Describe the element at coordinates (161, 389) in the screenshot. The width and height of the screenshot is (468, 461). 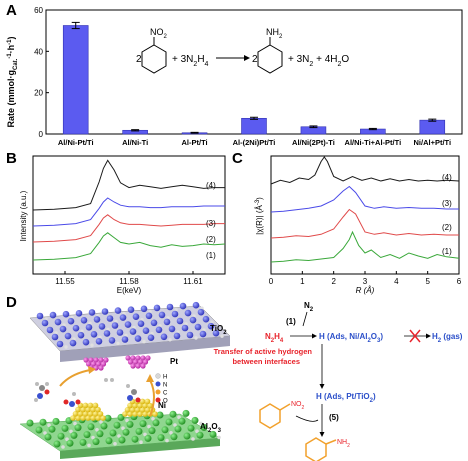
I see `atom-legend: H N C O` at that location.